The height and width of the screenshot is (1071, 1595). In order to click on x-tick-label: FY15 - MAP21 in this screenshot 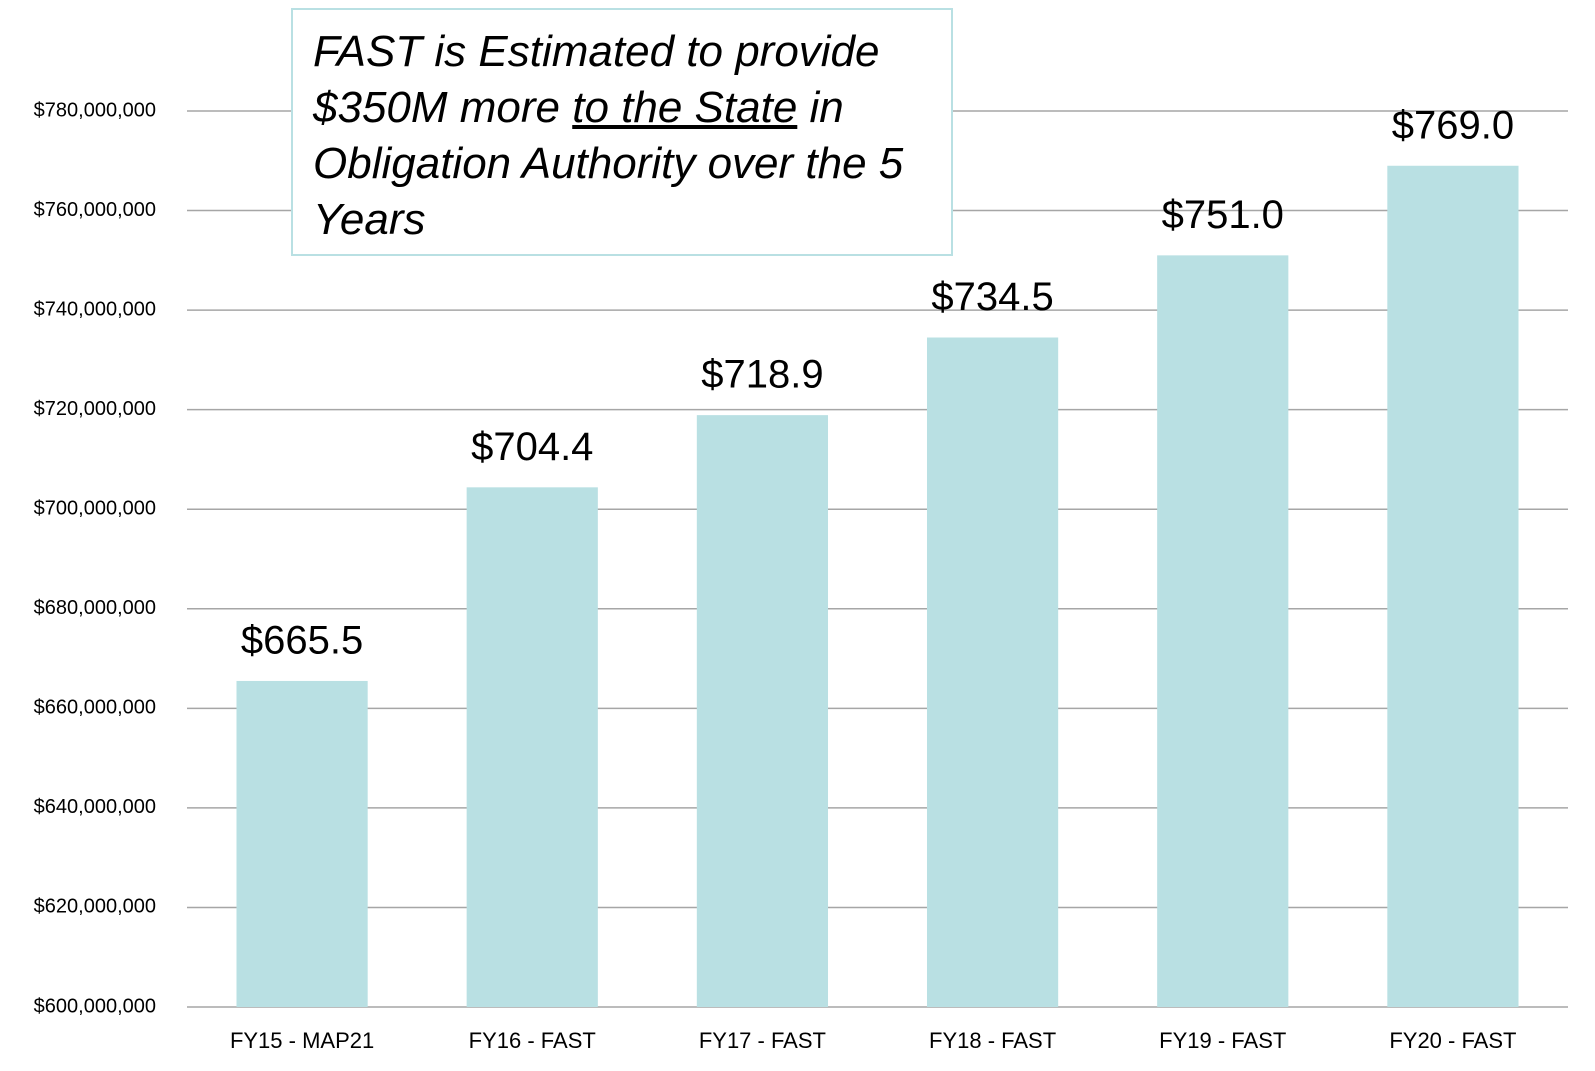, I will do `click(302, 1040)`.